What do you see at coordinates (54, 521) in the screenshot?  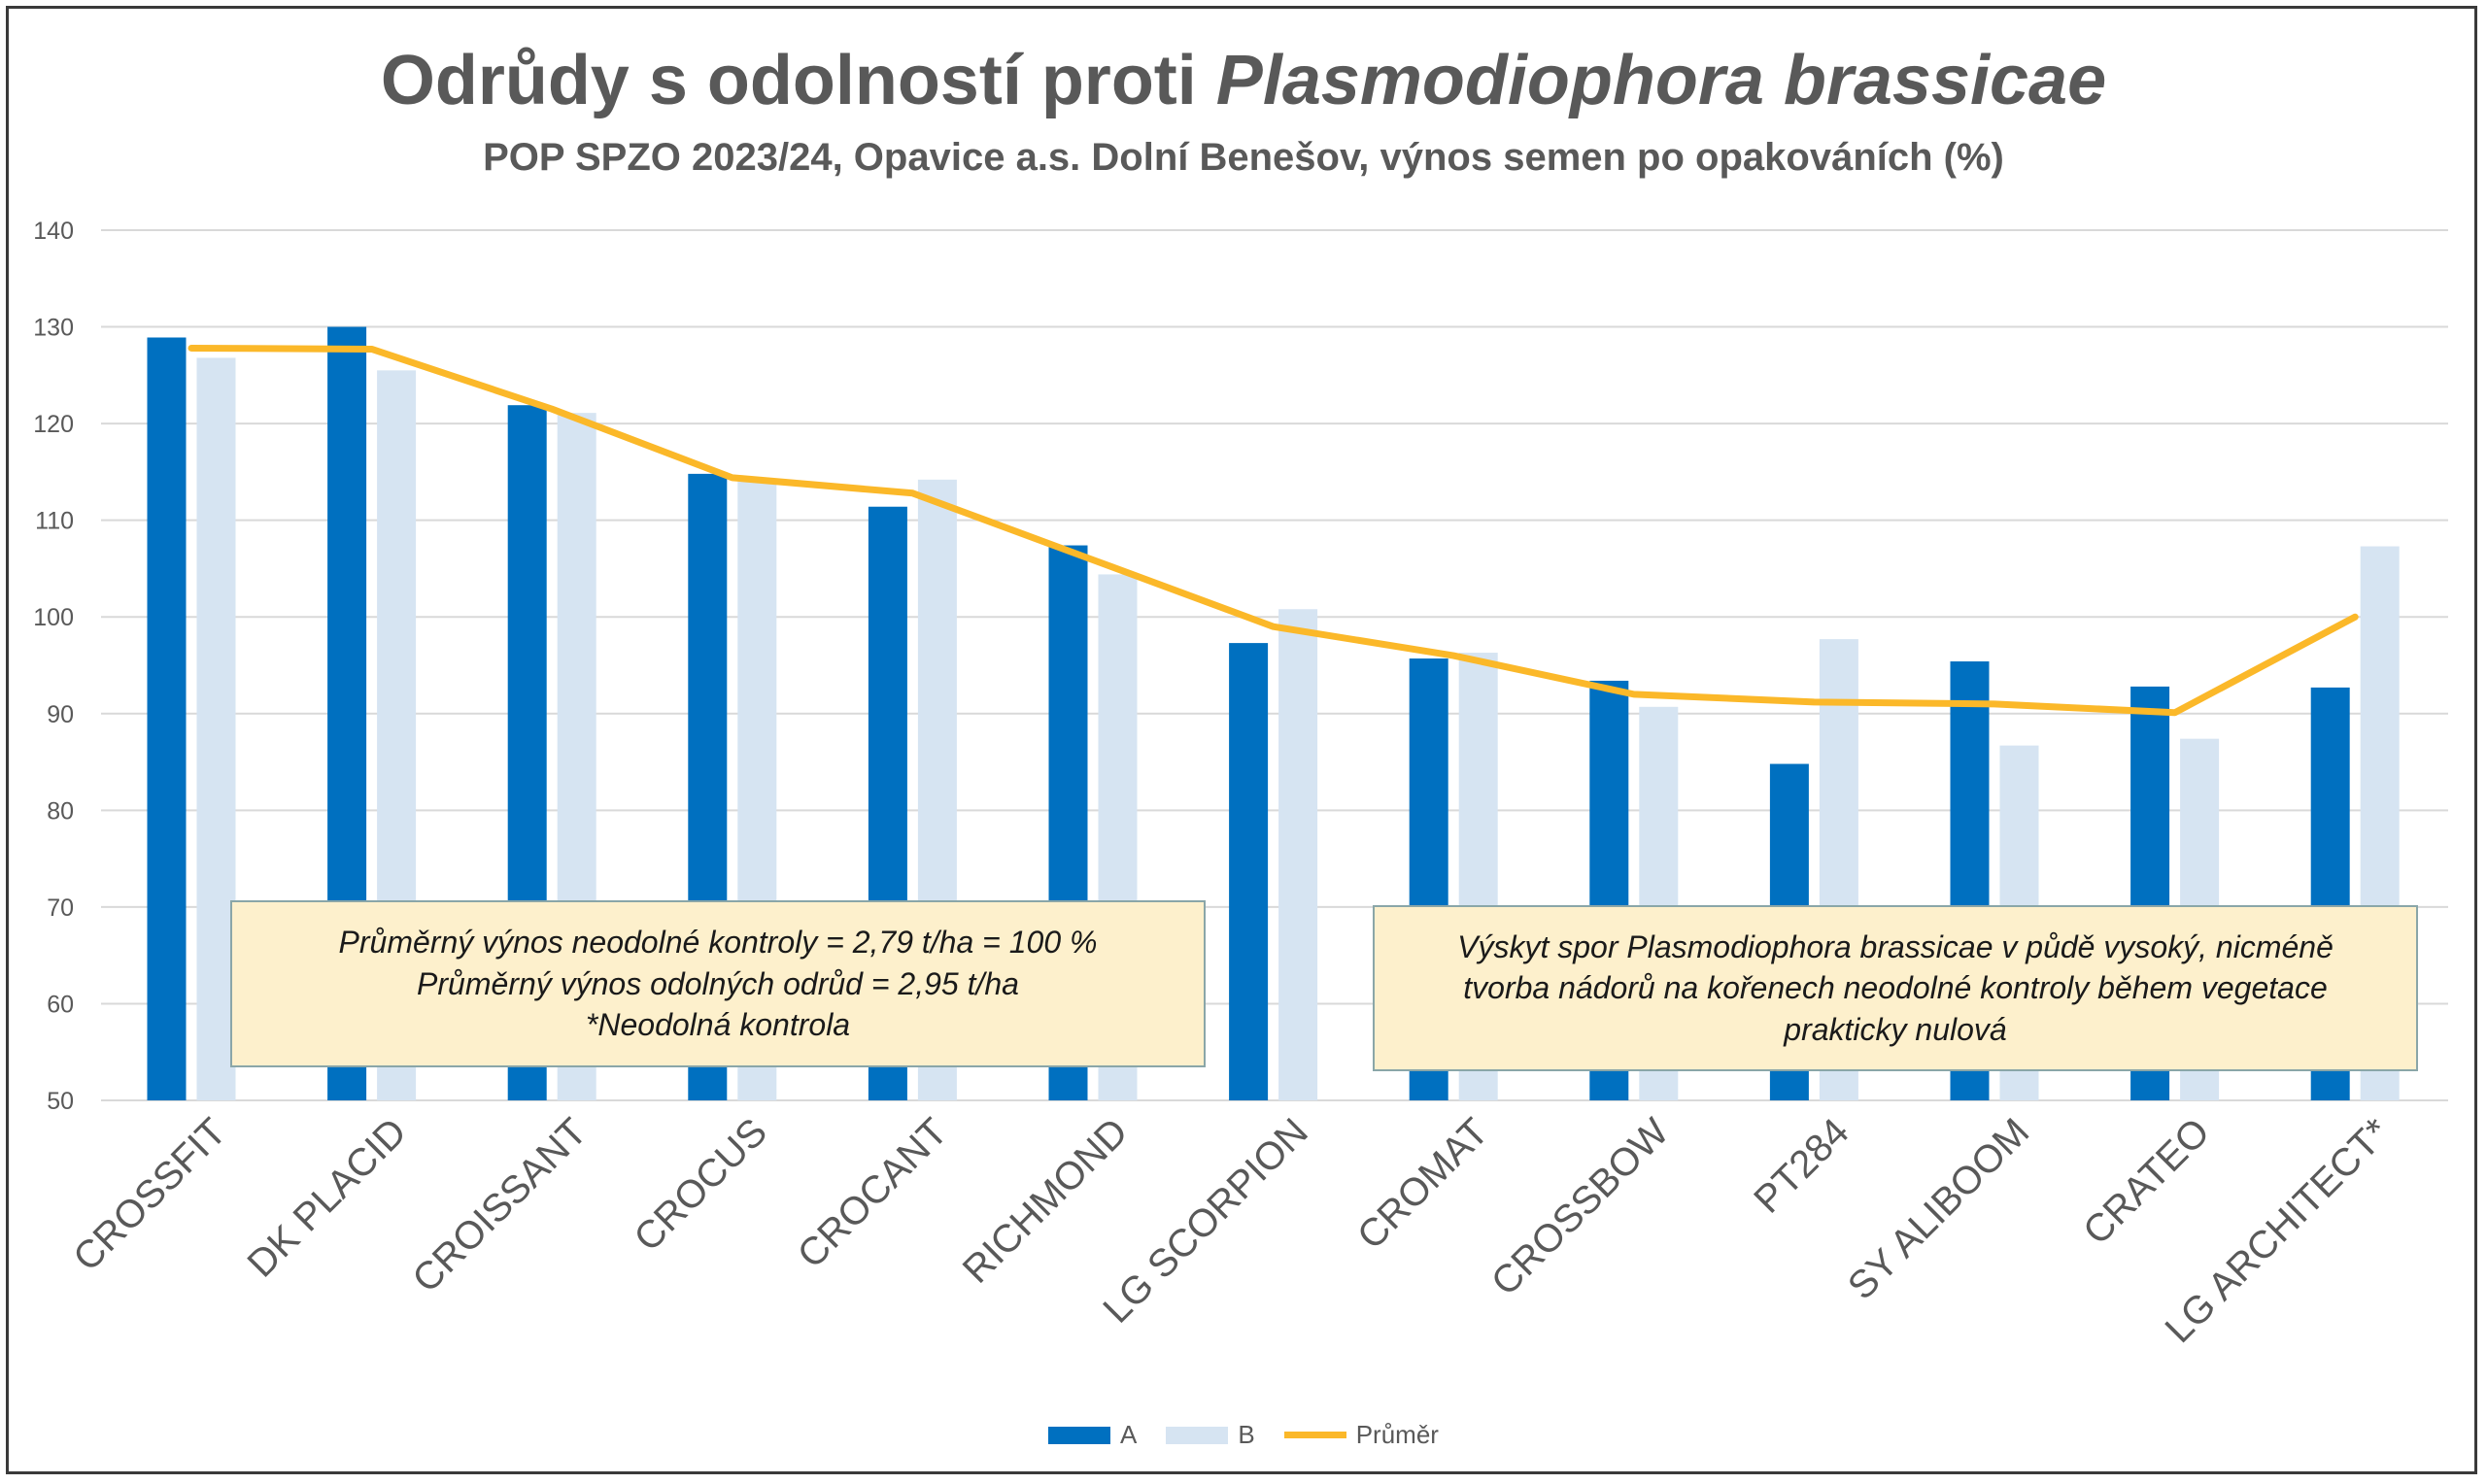 I see `y-tick-label: 110` at bounding box center [54, 521].